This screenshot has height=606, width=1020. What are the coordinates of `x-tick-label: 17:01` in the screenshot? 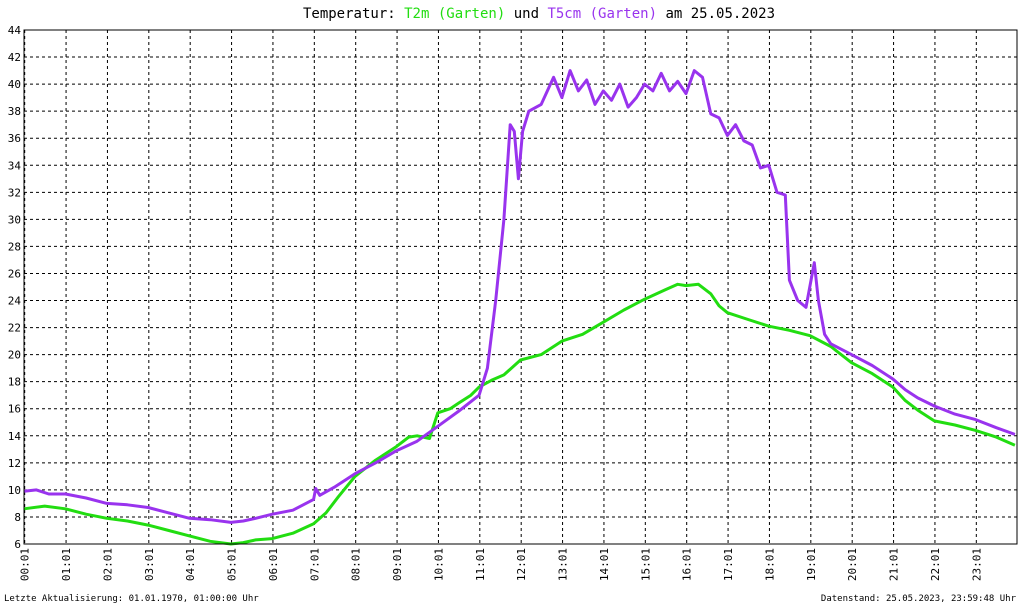 It's located at (728, 564).